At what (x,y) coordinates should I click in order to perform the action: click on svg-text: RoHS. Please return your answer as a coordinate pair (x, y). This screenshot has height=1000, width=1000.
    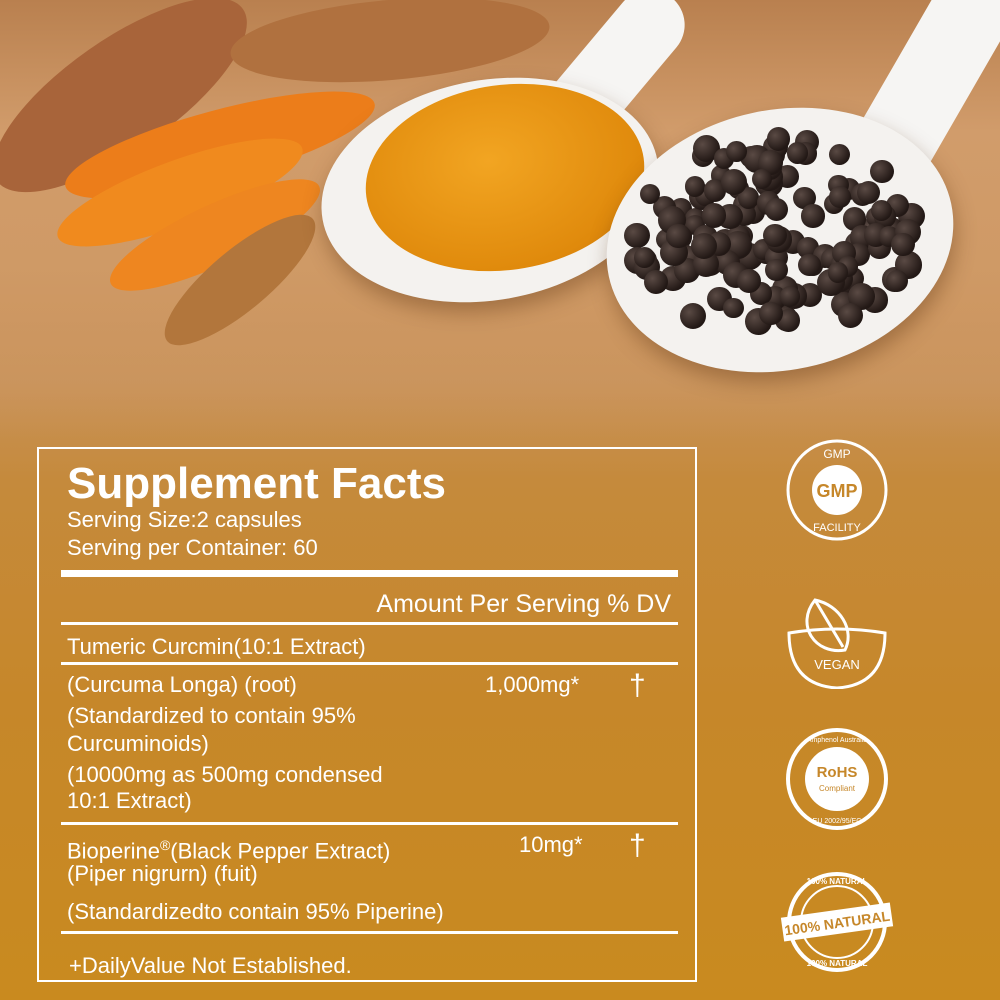
    Looking at the image, I should click on (837, 772).